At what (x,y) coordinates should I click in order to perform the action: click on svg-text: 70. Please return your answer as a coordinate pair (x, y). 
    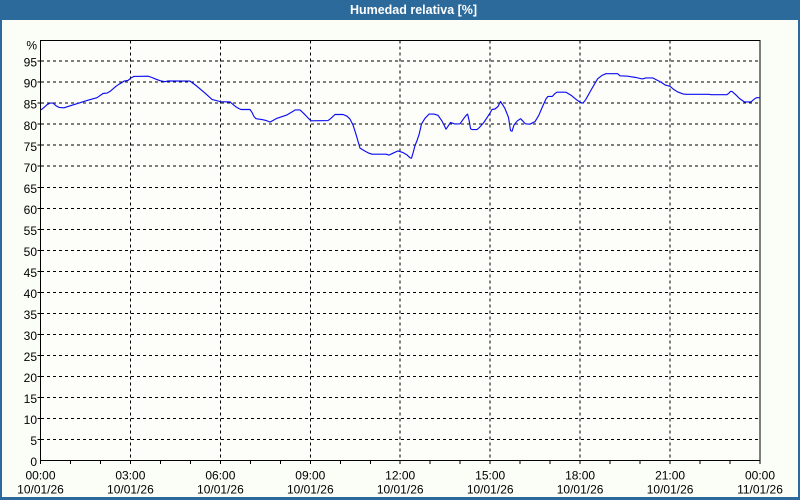
    Looking at the image, I should click on (31, 168).